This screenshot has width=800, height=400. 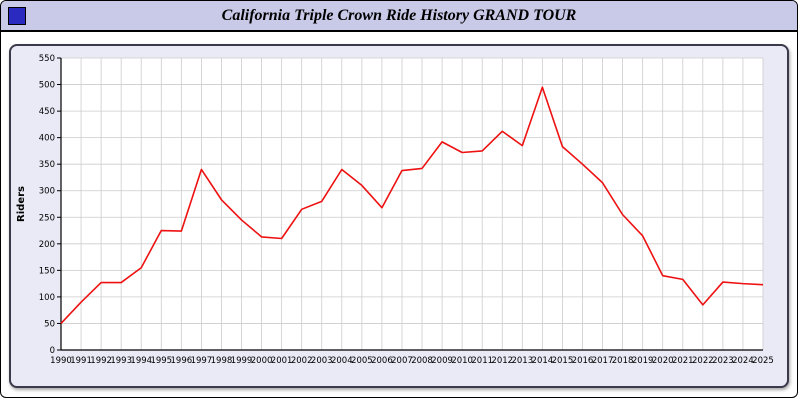 What do you see at coordinates (502, 361) in the screenshot?
I see `x-tick-label: 2012` at bounding box center [502, 361].